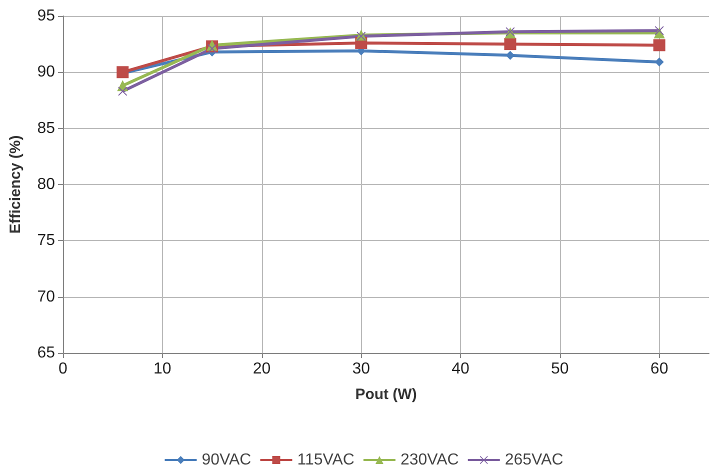  What do you see at coordinates (46, 128) in the screenshot?
I see `y-tick-label: 85` at bounding box center [46, 128].